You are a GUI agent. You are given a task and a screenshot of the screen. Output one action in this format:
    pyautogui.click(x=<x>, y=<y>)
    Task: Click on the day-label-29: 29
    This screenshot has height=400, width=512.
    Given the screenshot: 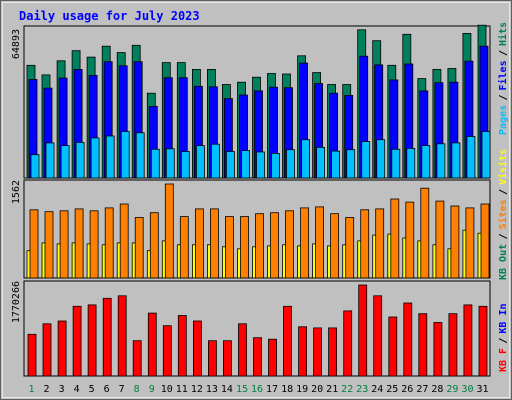 What is the action you would take?
    pyautogui.click(x=452, y=389)
    